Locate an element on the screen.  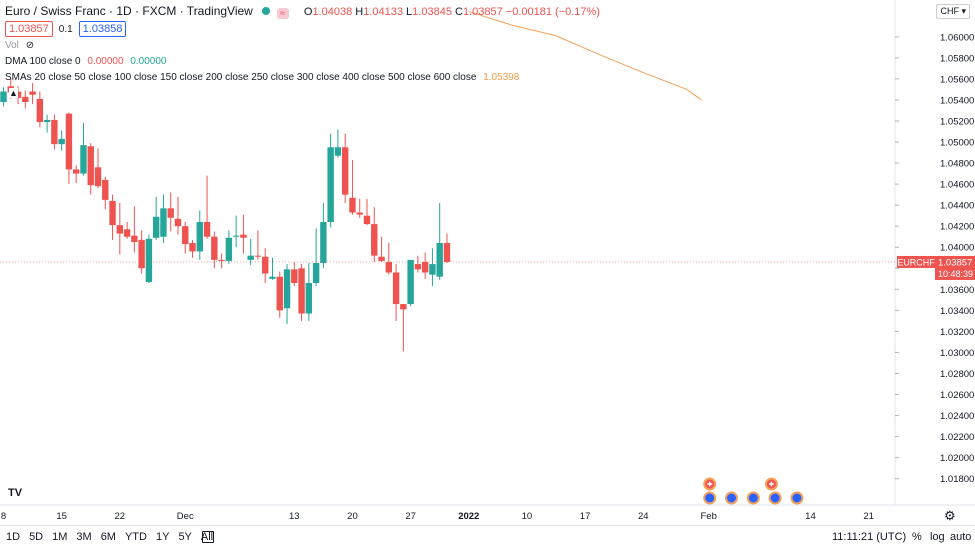
clock-utc: 11:11:21 (UTC) is located at coordinates (869, 537).